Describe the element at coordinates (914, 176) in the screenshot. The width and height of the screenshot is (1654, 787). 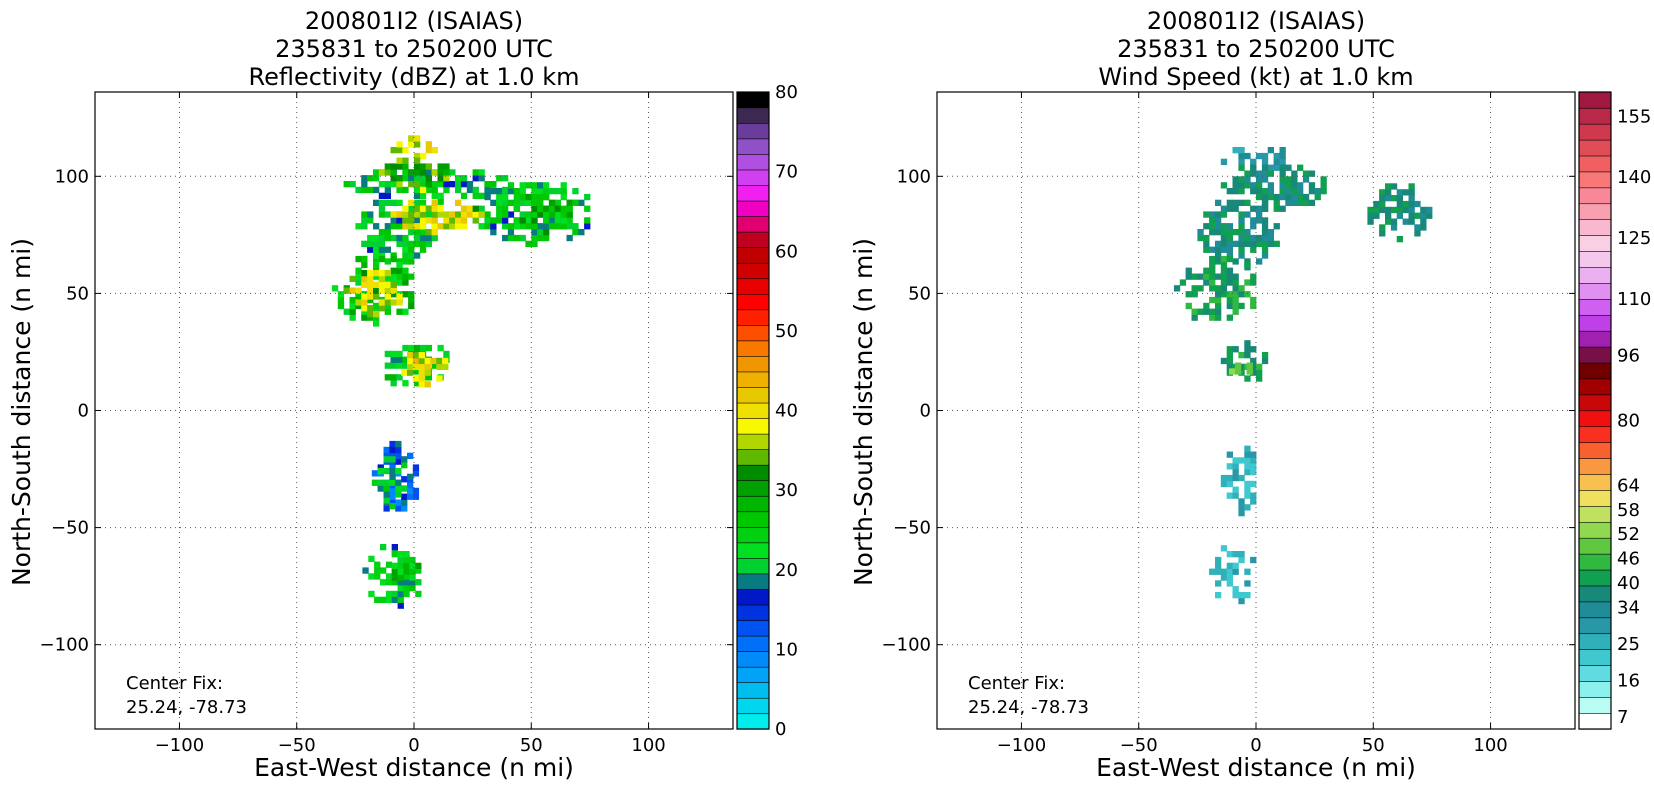
I see `y-tick-label: 100` at that location.